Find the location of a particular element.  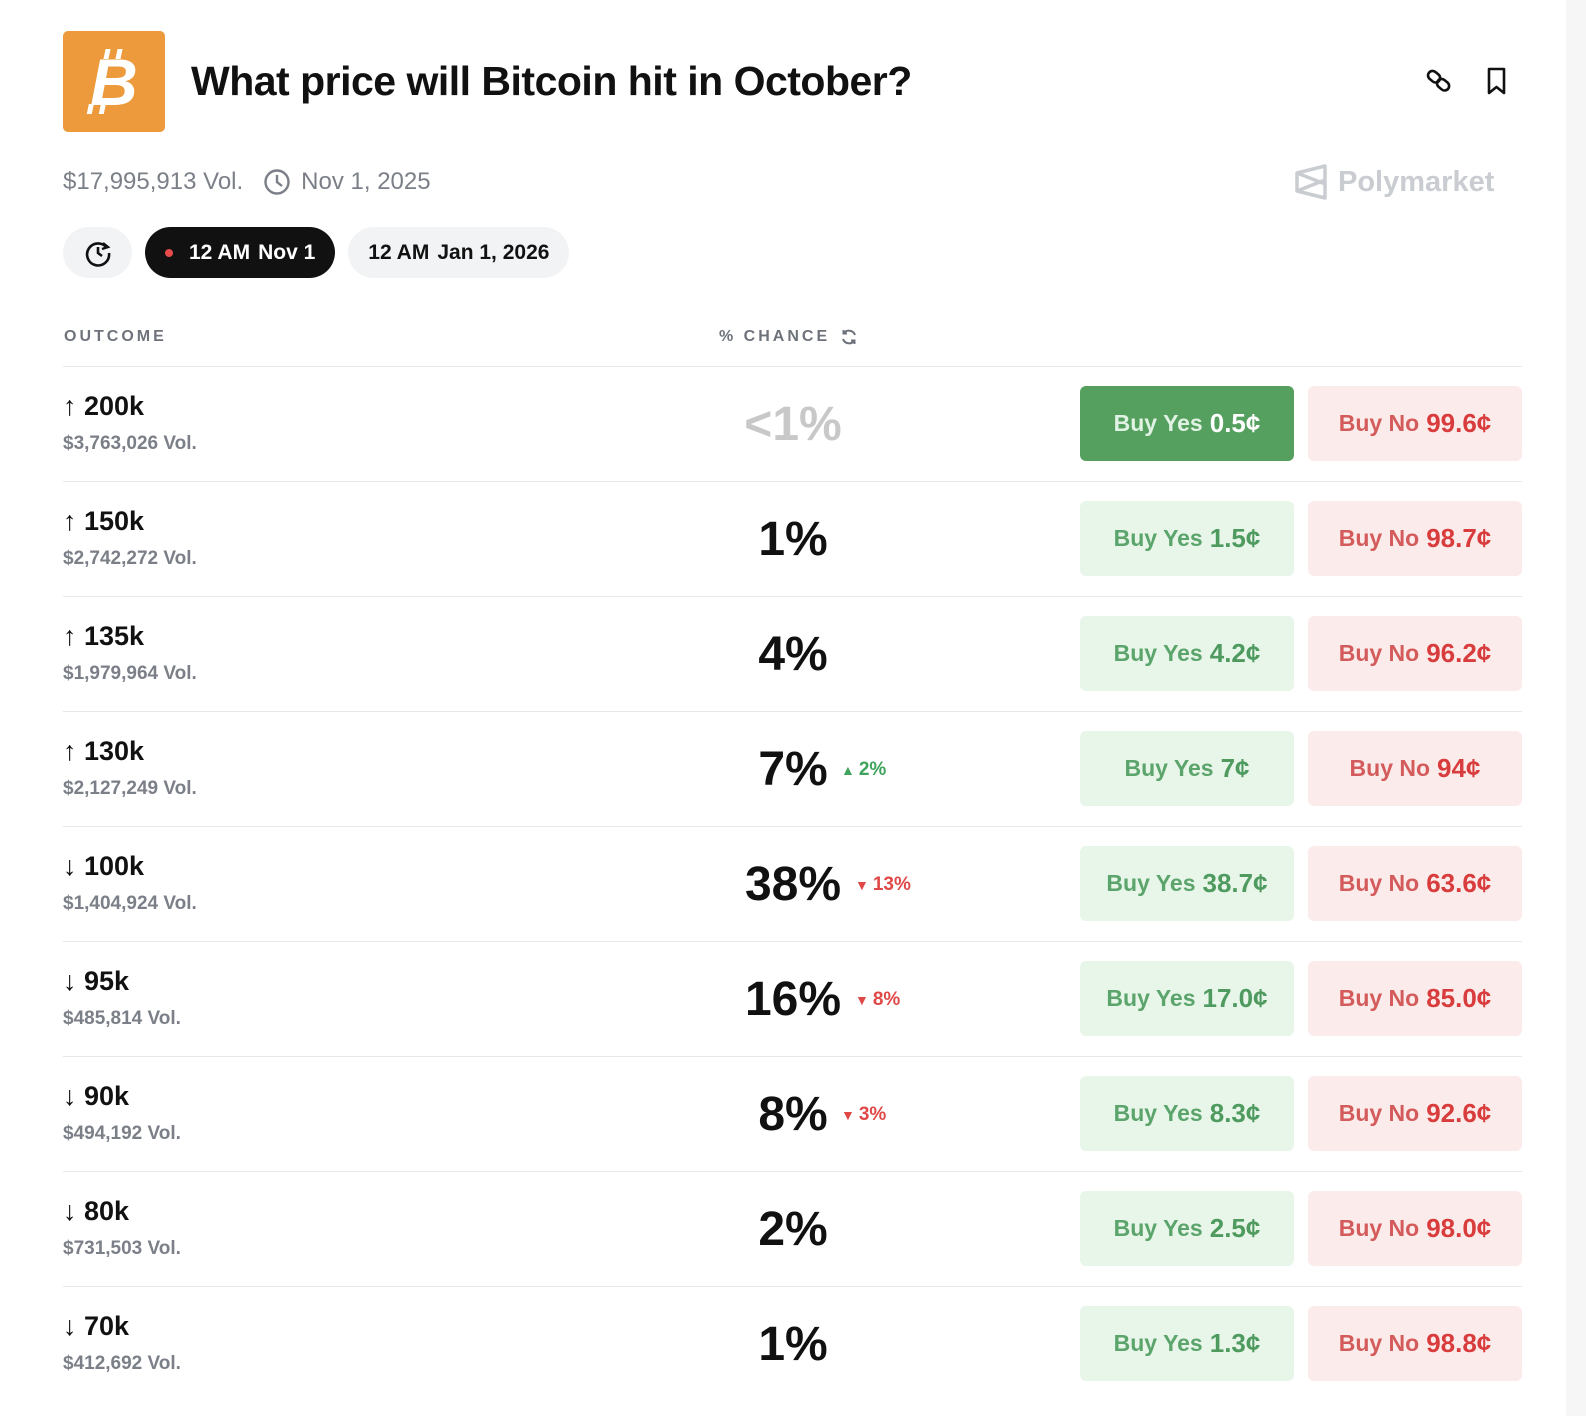

buy-yes-button: Buy Yes 7¢ is located at coordinates (1187, 768).